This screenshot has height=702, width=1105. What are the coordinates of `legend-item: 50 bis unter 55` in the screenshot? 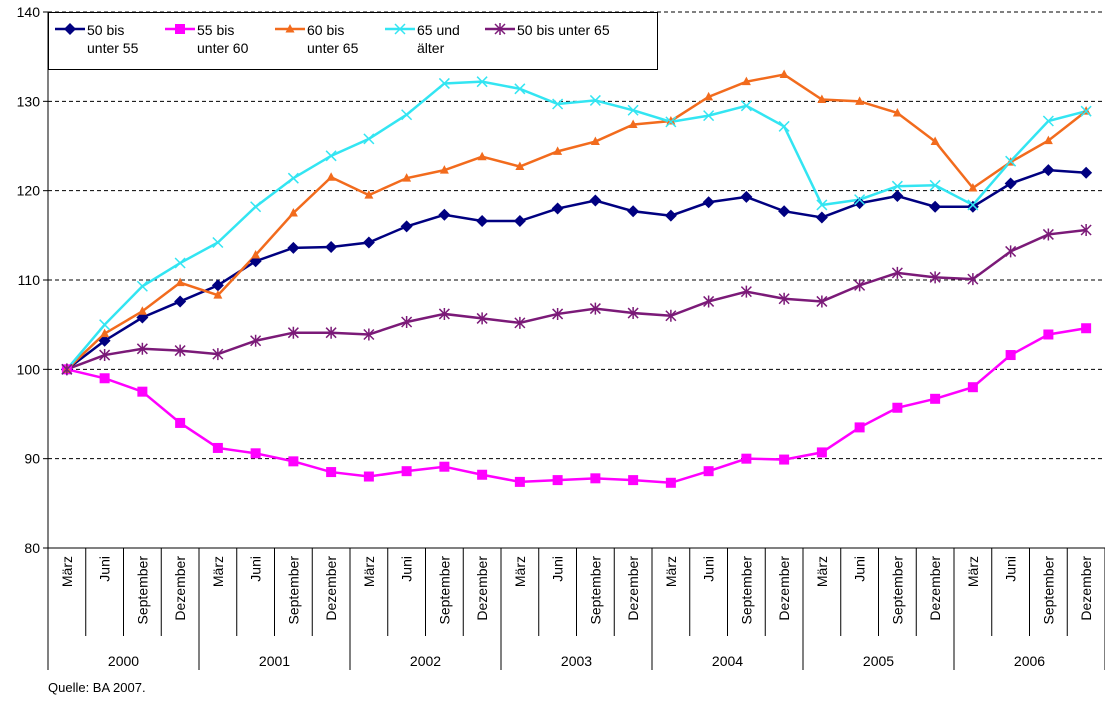 It's located at (106, 39).